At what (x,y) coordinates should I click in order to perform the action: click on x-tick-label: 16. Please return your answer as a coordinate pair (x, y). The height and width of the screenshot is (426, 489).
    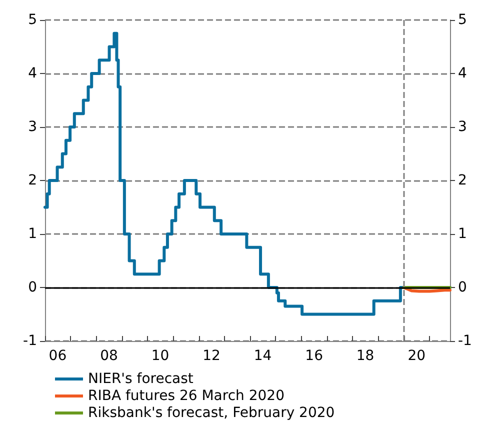
    Looking at the image, I should click on (314, 356).